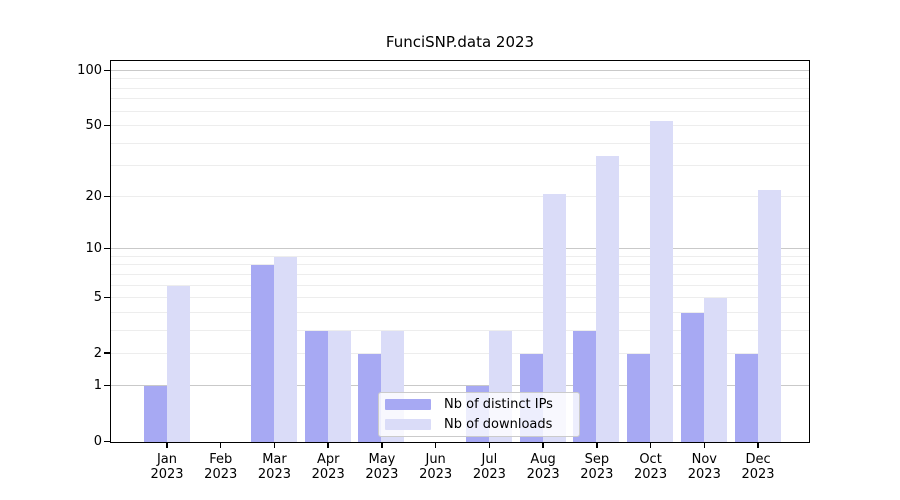  What do you see at coordinates (650, 445) in the screenshot?
I see `xtick-mark-oct` at bounding box center [650, 445].